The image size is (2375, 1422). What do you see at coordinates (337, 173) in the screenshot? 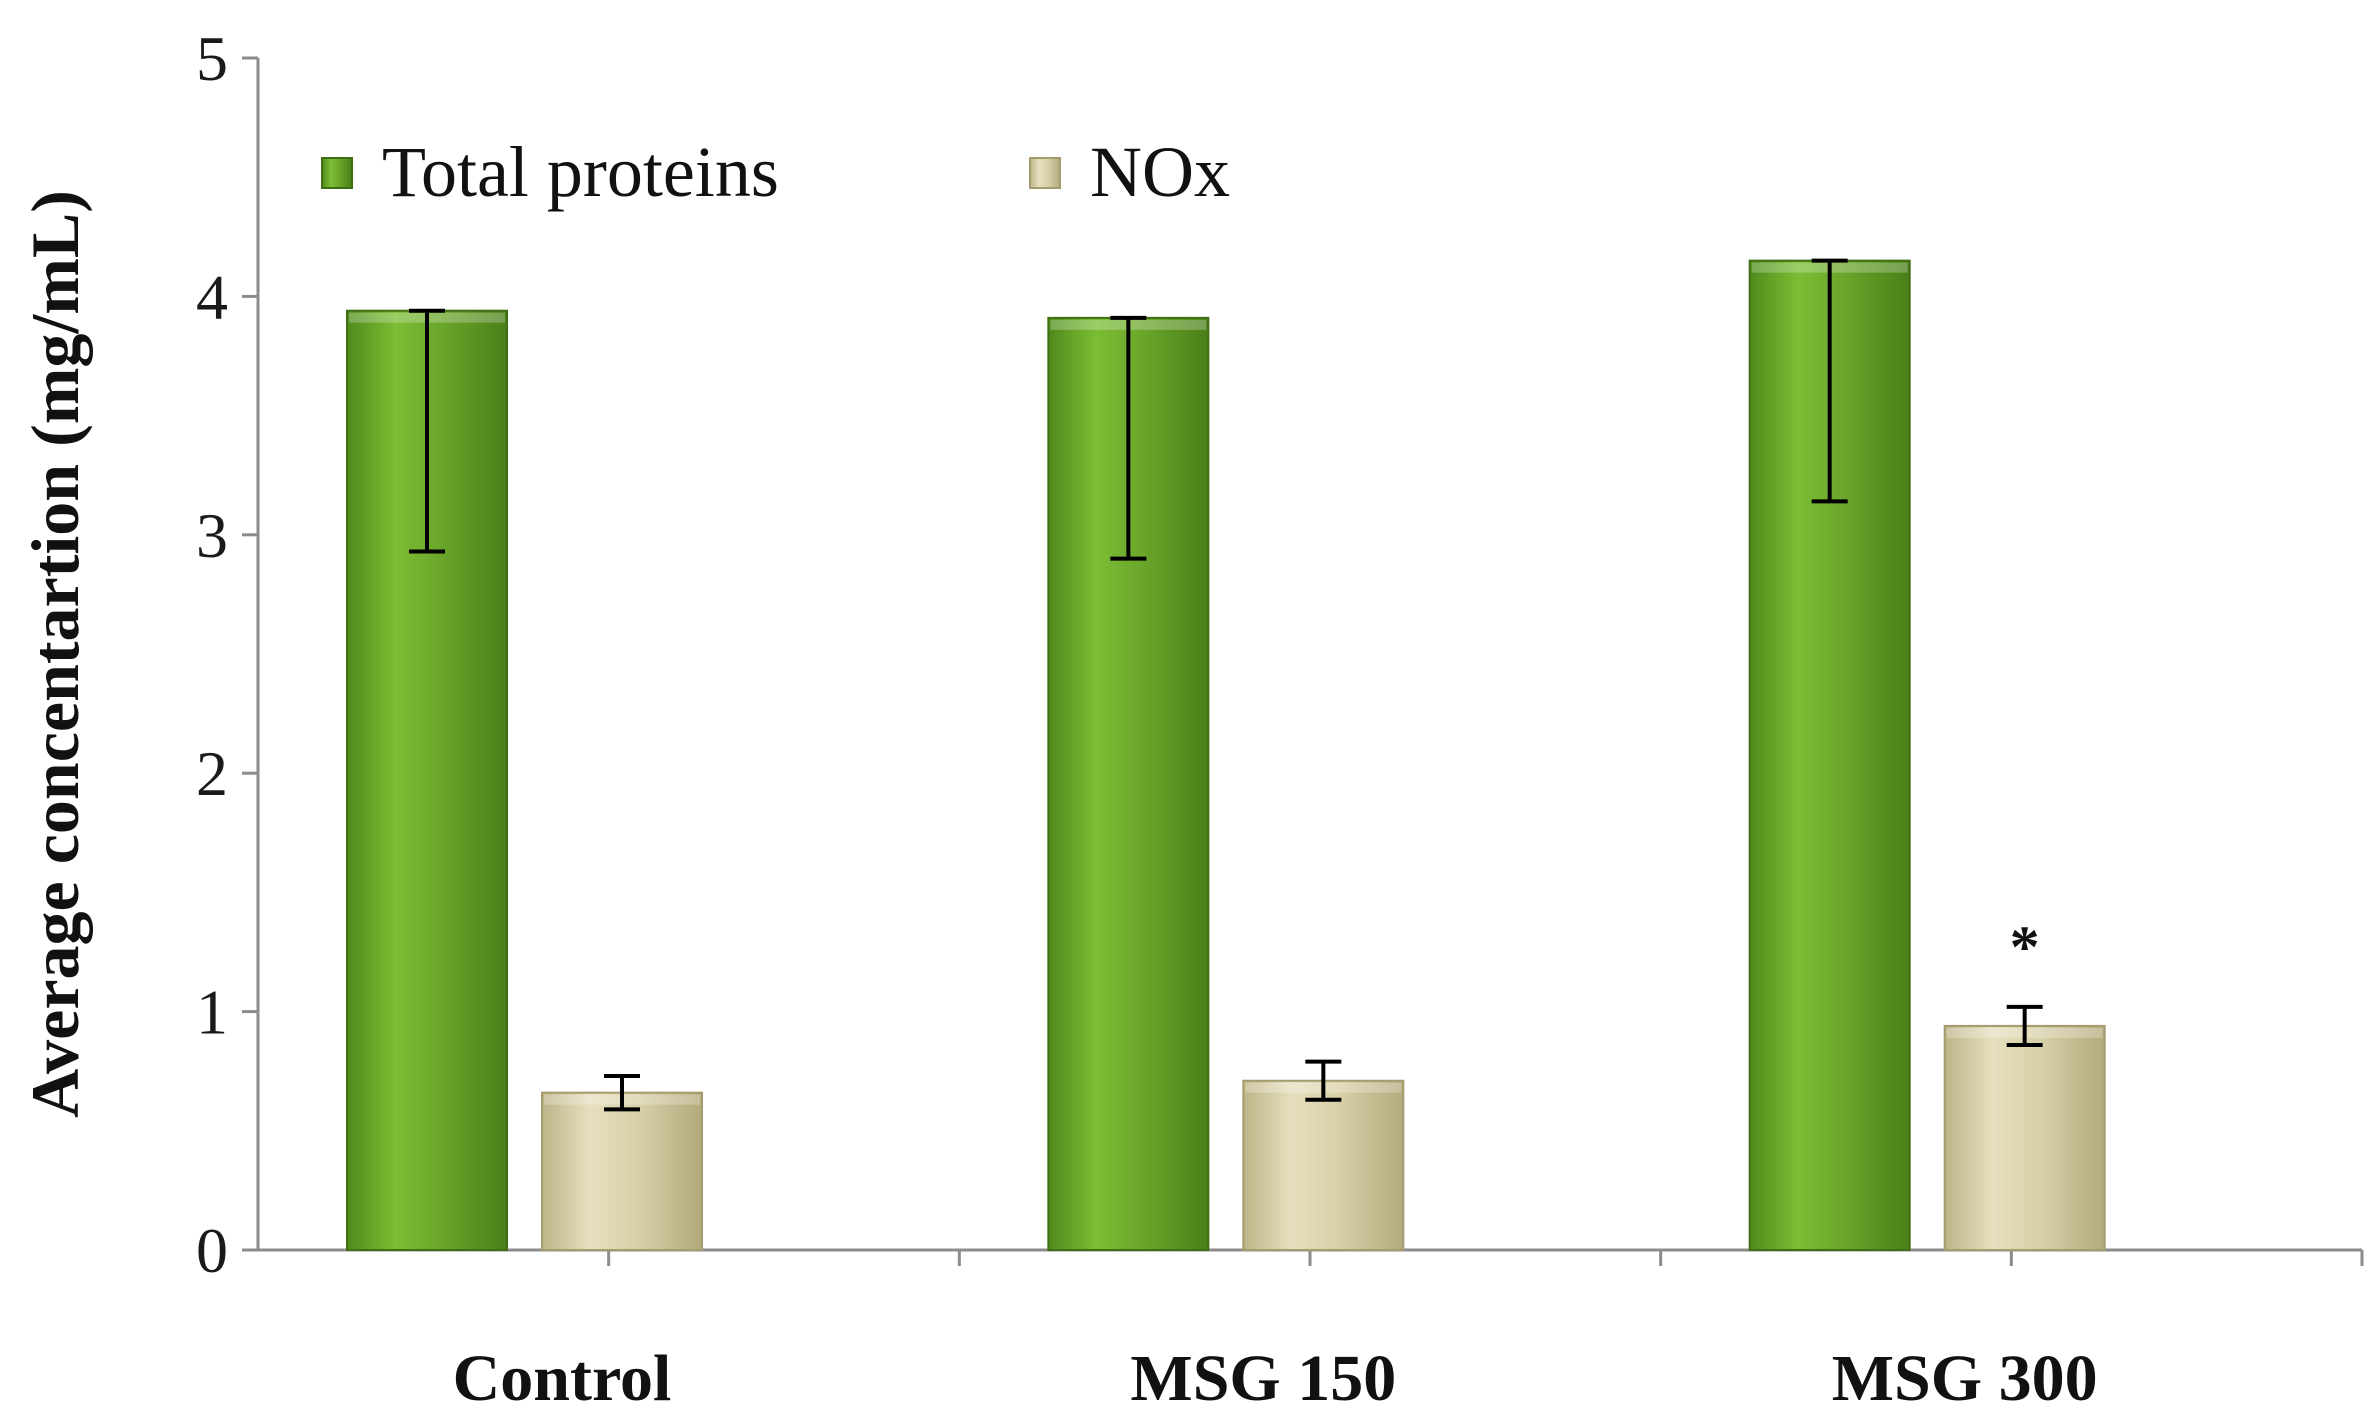
I see `legend-swatch-total-proteins` at bounding box center [337, 173].